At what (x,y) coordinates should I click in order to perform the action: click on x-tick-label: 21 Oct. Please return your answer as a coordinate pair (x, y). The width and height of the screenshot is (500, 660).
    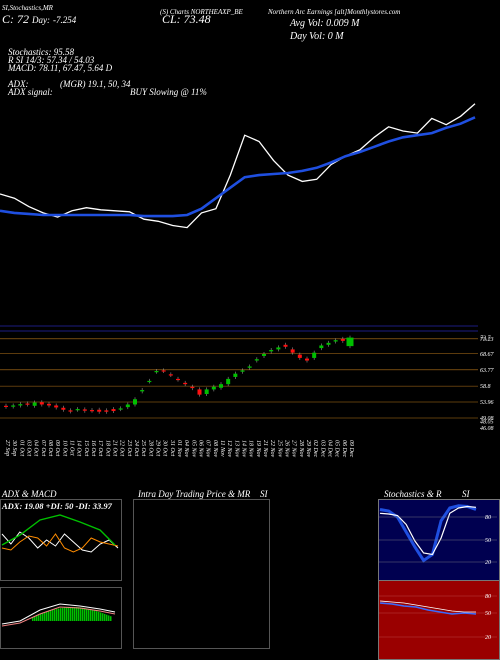
    Looking at the image, I should click on (115, 448).